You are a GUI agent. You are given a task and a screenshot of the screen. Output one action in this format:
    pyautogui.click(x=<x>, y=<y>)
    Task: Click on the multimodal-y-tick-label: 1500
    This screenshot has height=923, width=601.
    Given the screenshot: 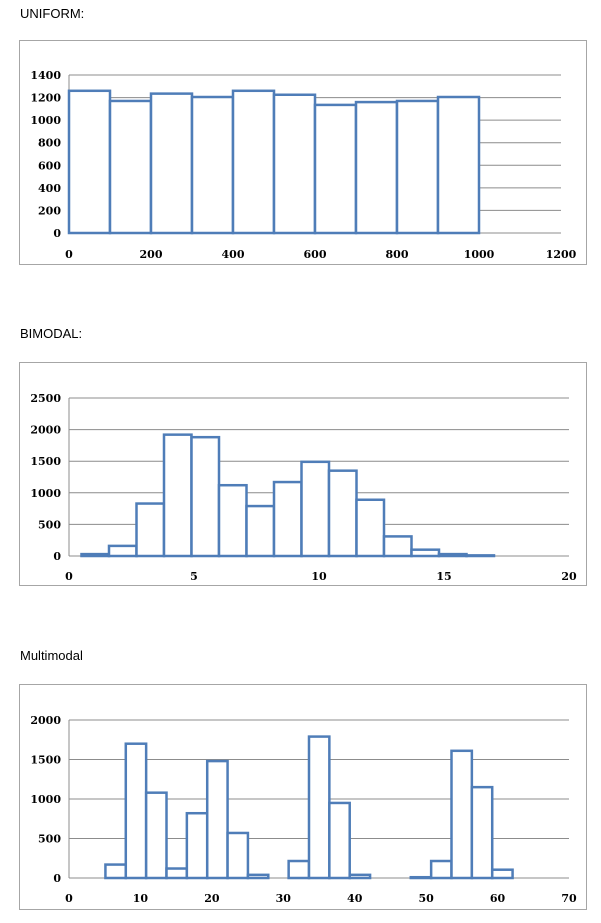 What is the action you would take?
    pyautogui.click(x=45, y=760)
    